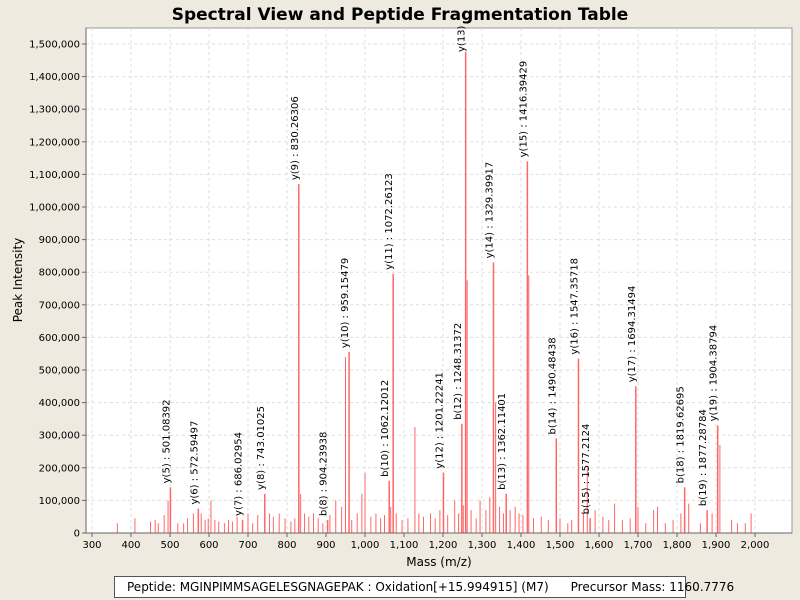 Image resolution: width=800 pixels, height=600 pixels. Describe the element at coordinates (502, 441) in the screenshot. I see `peak-label: b(13) : 1362.11401` at that location.